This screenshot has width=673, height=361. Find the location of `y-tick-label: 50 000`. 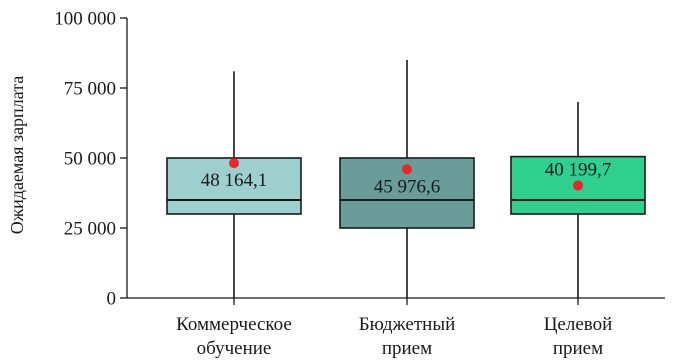

y-tick-label: 50 000 is located at coordinates (90, 159).